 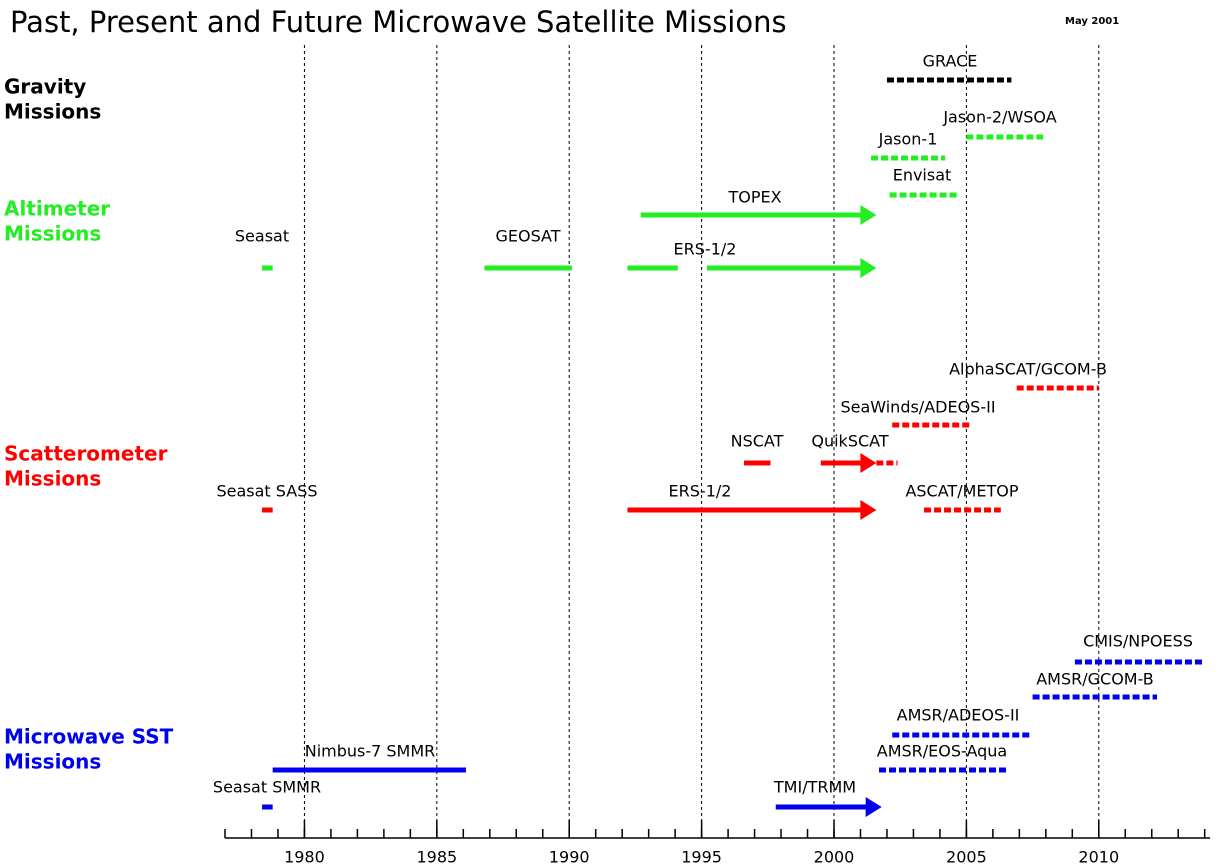 What do you see at coordinates (961, 491) in the screenshot?
I see `mission-label: ASCAT/METOP` at bounding box center [961, 491].